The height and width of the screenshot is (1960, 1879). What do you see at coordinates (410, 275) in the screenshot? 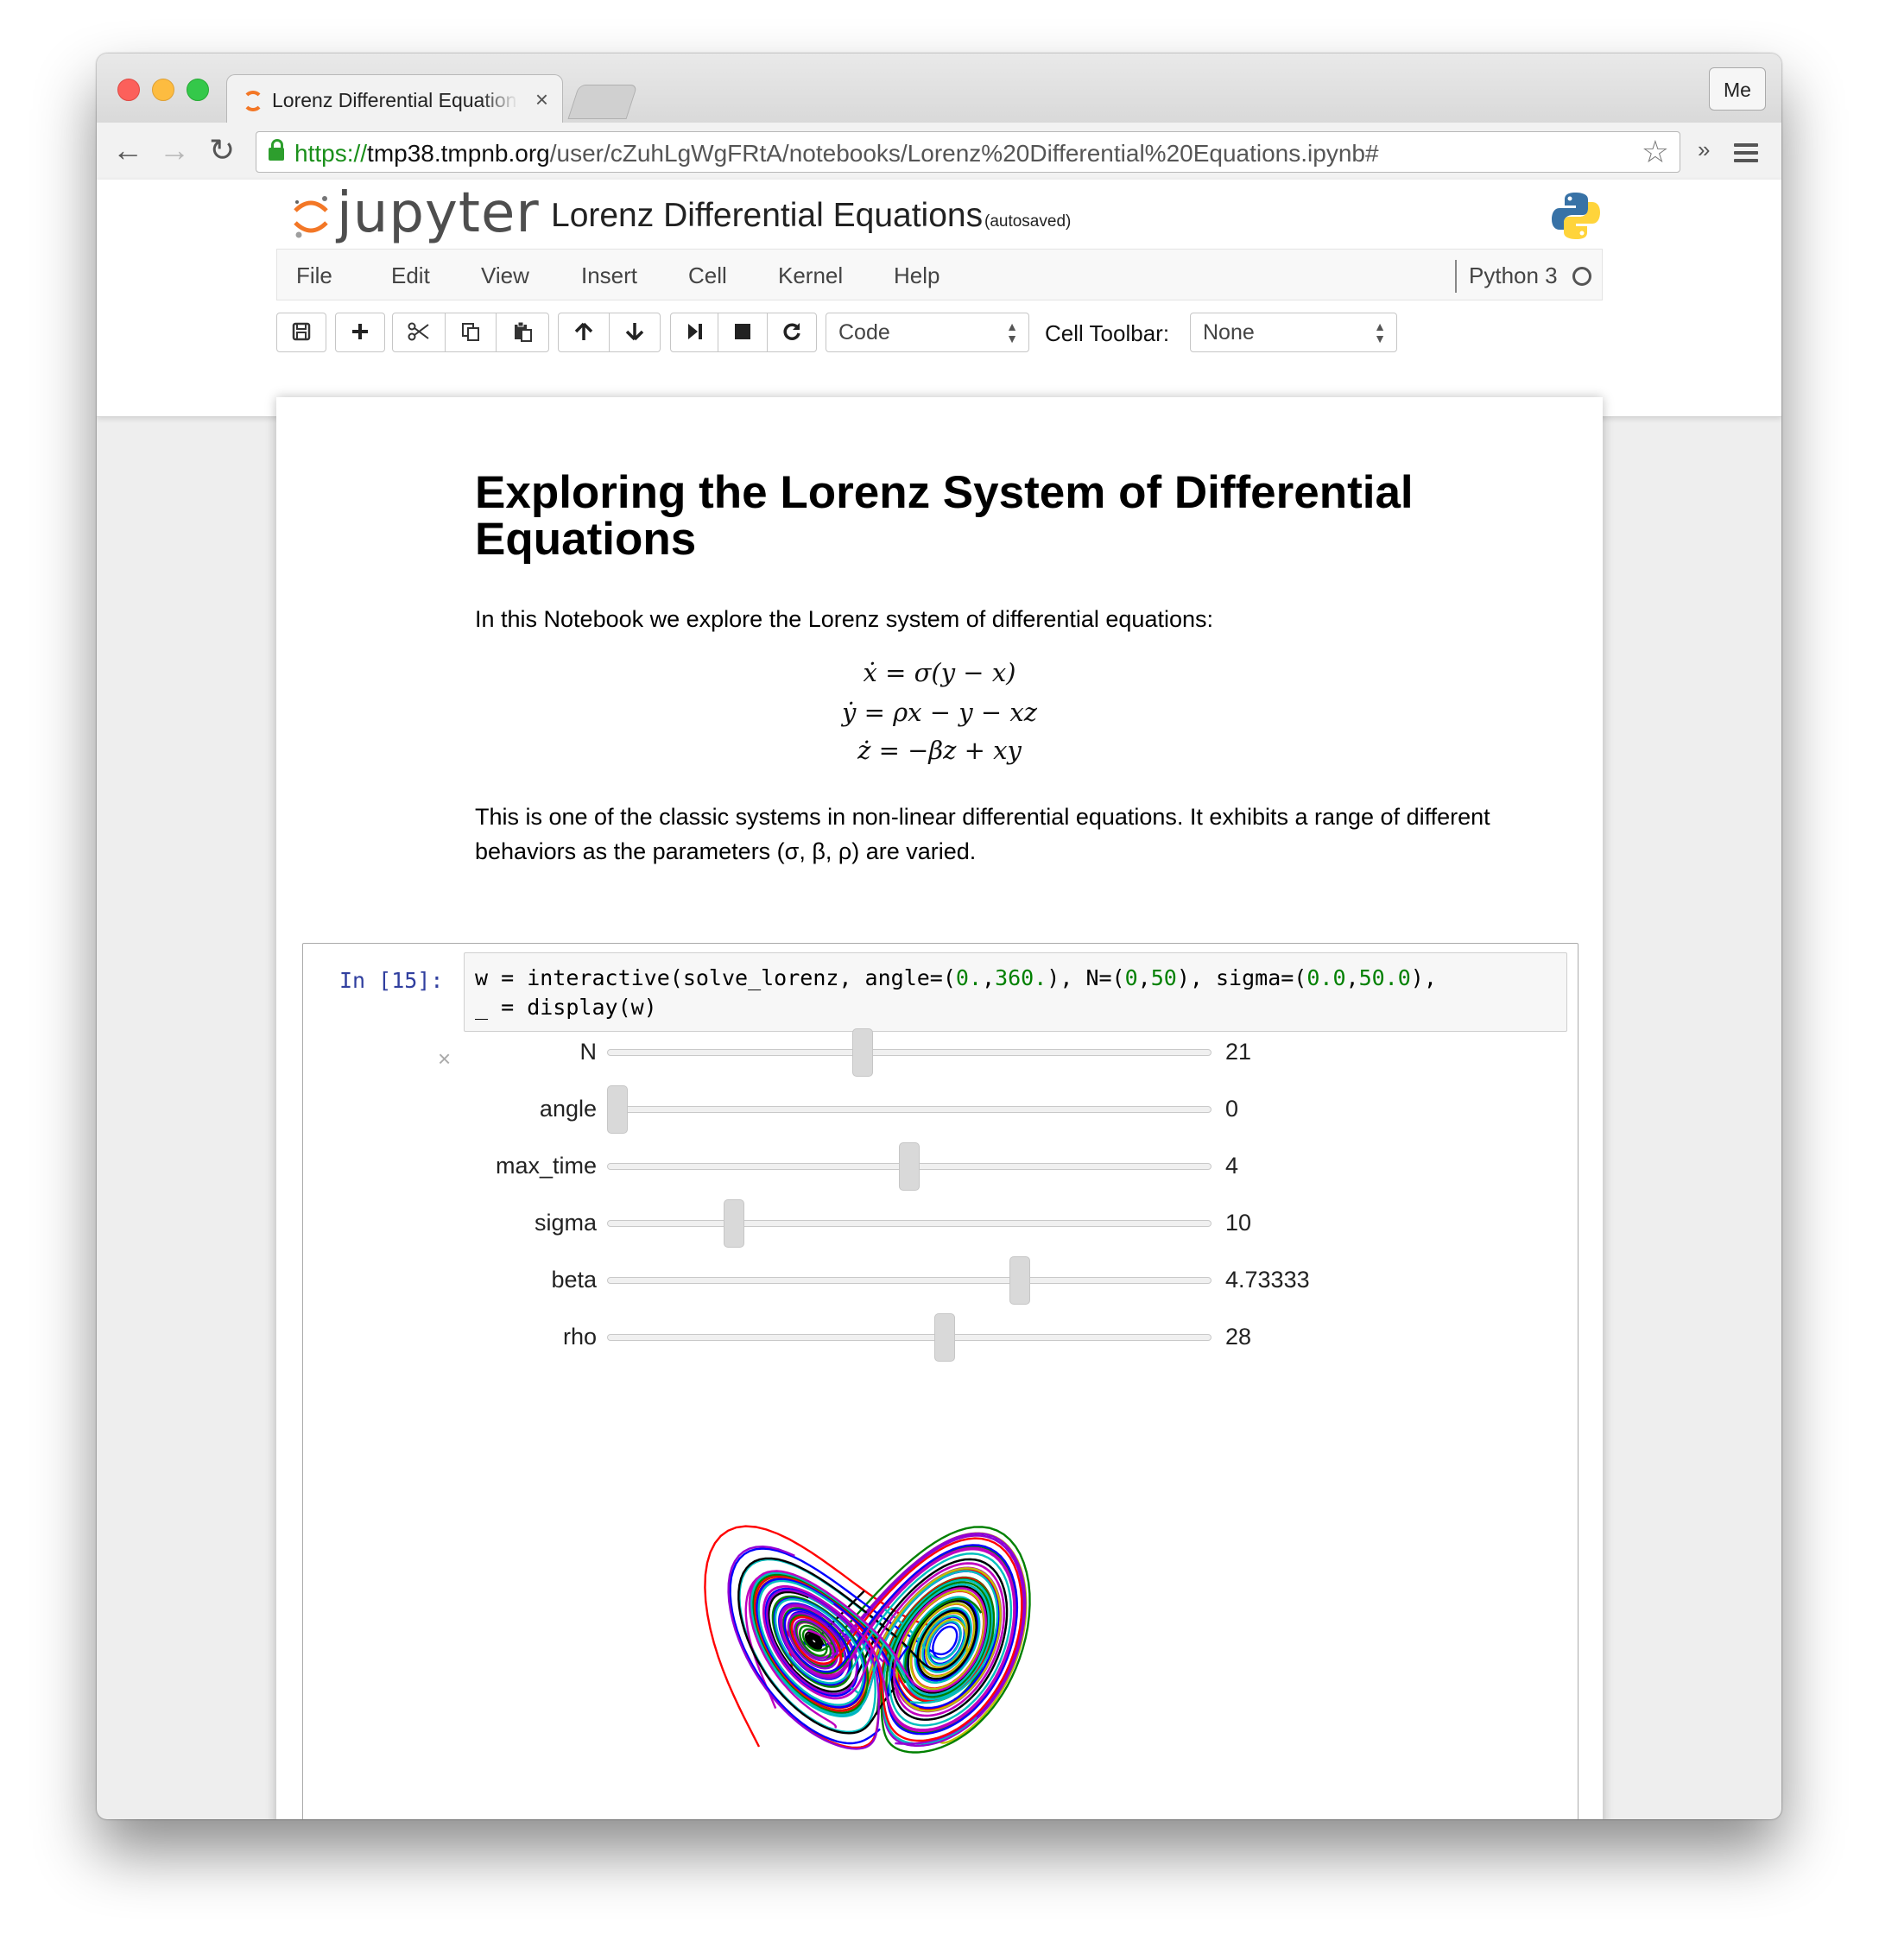
I see `menu-edit: Edit` at bounding box center [410, 275].